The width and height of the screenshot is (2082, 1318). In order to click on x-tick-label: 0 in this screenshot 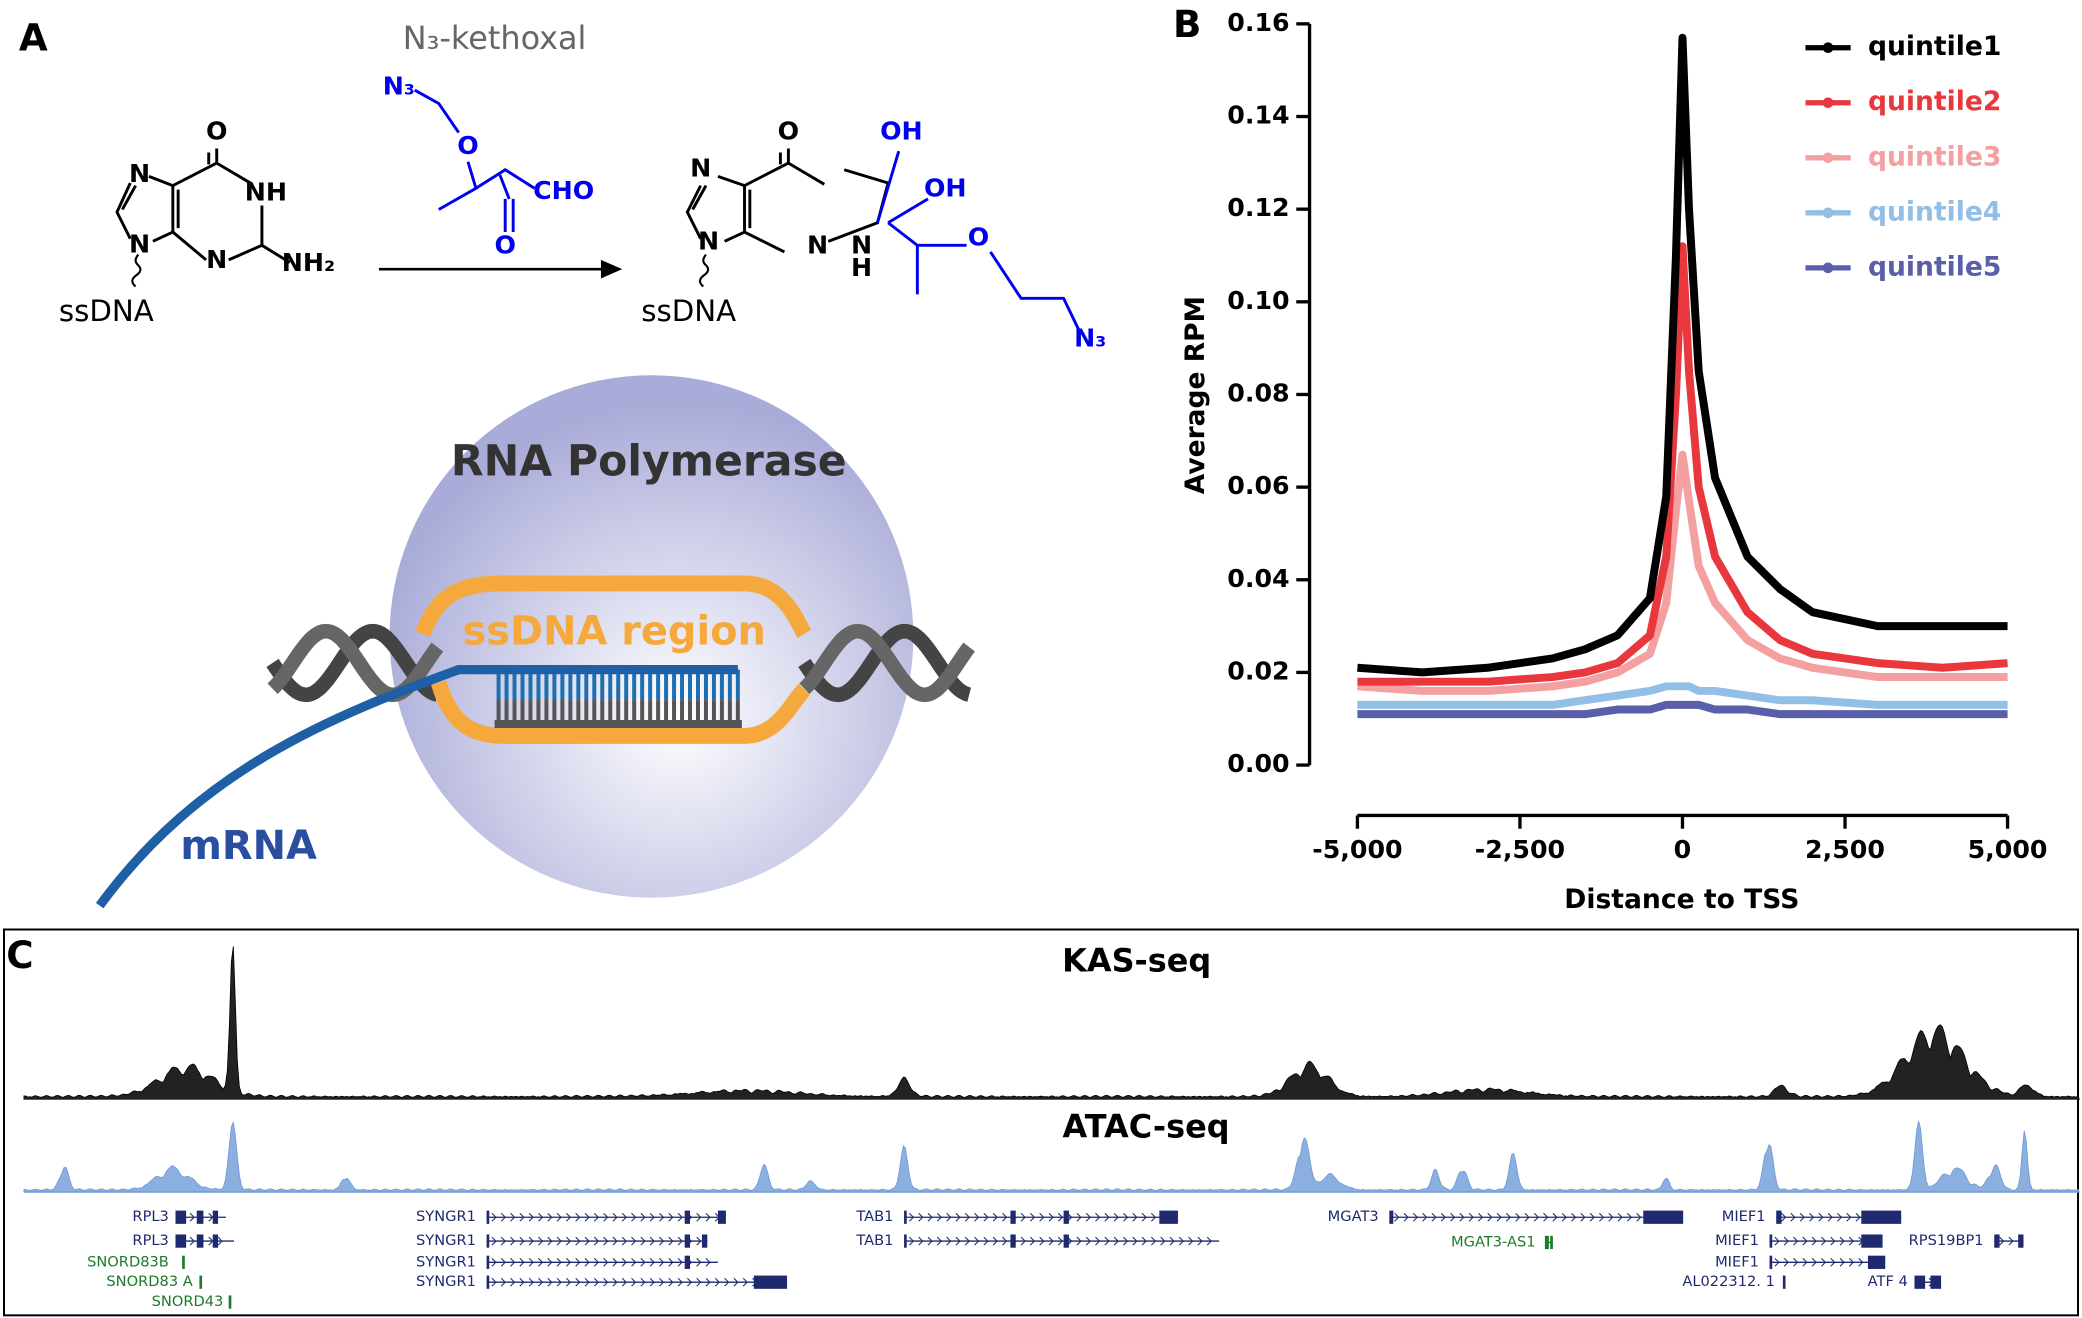, I will do `click(1683, 849)`.